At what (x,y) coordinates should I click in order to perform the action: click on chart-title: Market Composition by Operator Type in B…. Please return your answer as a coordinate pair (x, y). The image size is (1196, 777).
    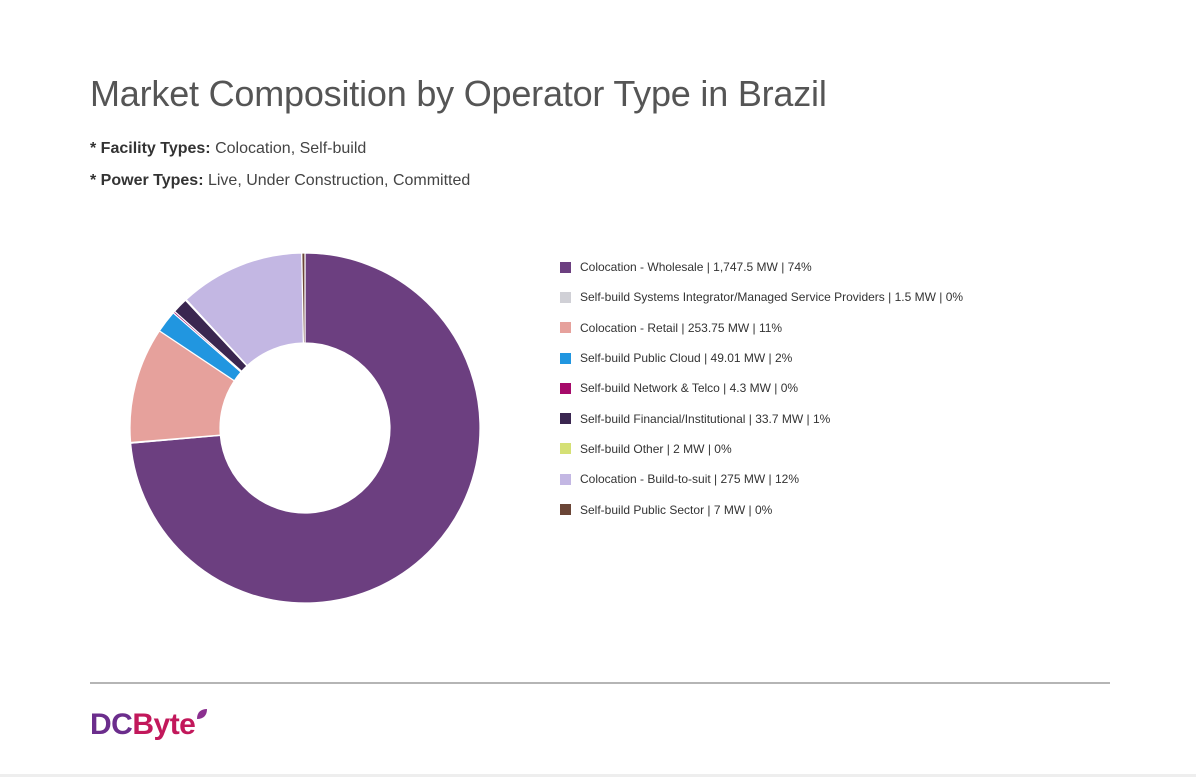
    Looking at the image, I should click on (458, 93).